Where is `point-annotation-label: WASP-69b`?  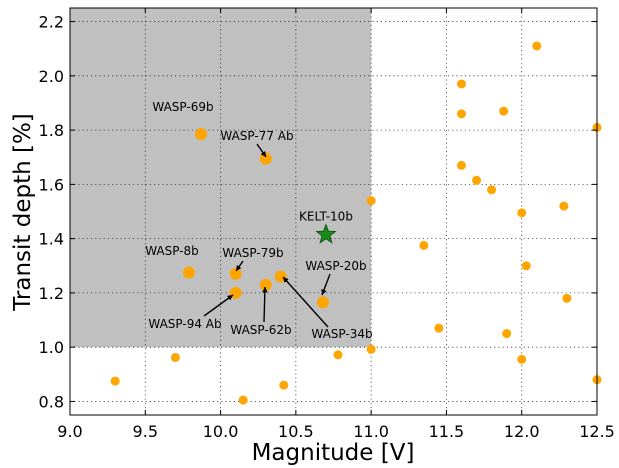 point-annotation-label: WASP-69b is located at coordinates (182, 107).